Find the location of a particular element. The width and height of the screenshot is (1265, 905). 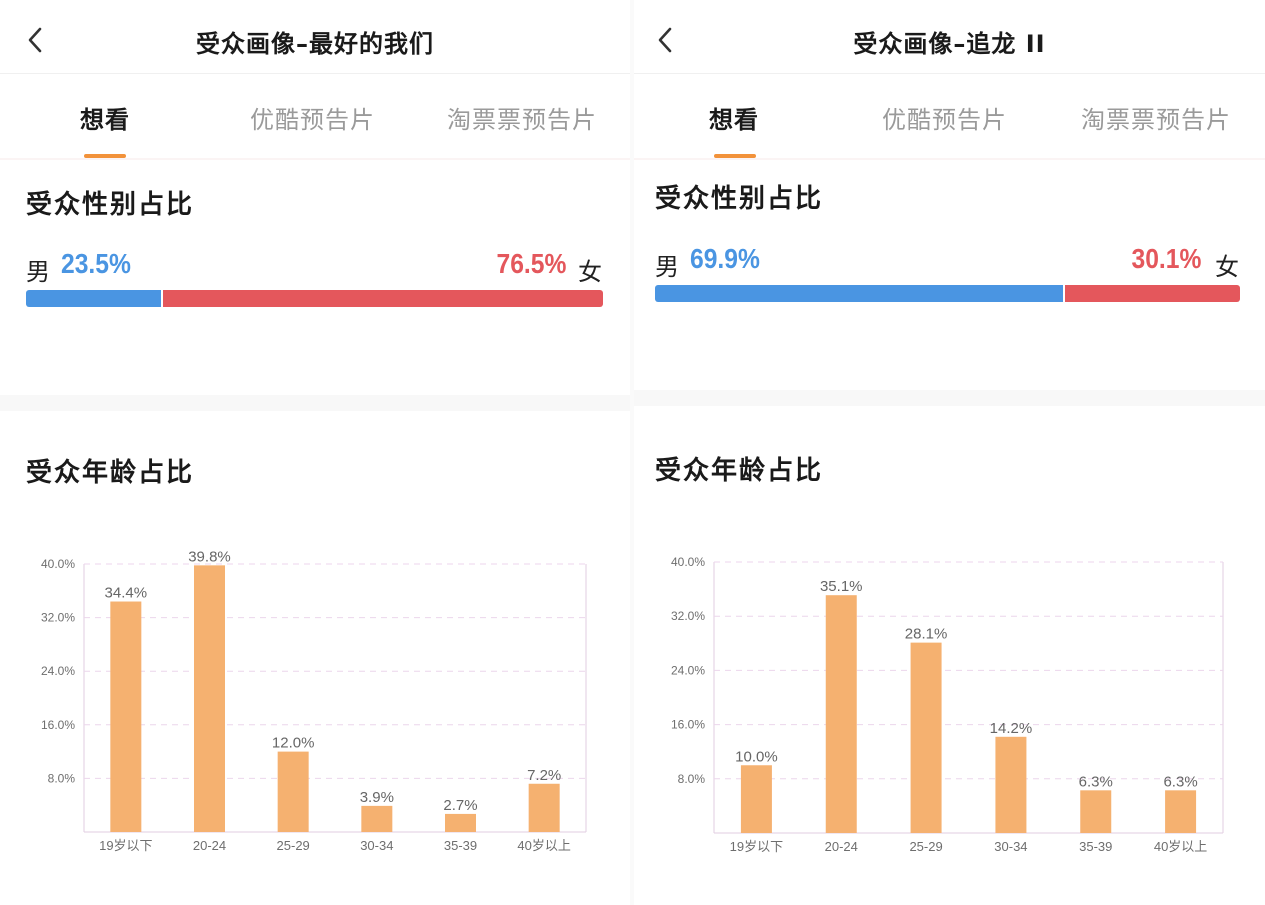

data-label: 7.2% is located at coordinates (544, 775).